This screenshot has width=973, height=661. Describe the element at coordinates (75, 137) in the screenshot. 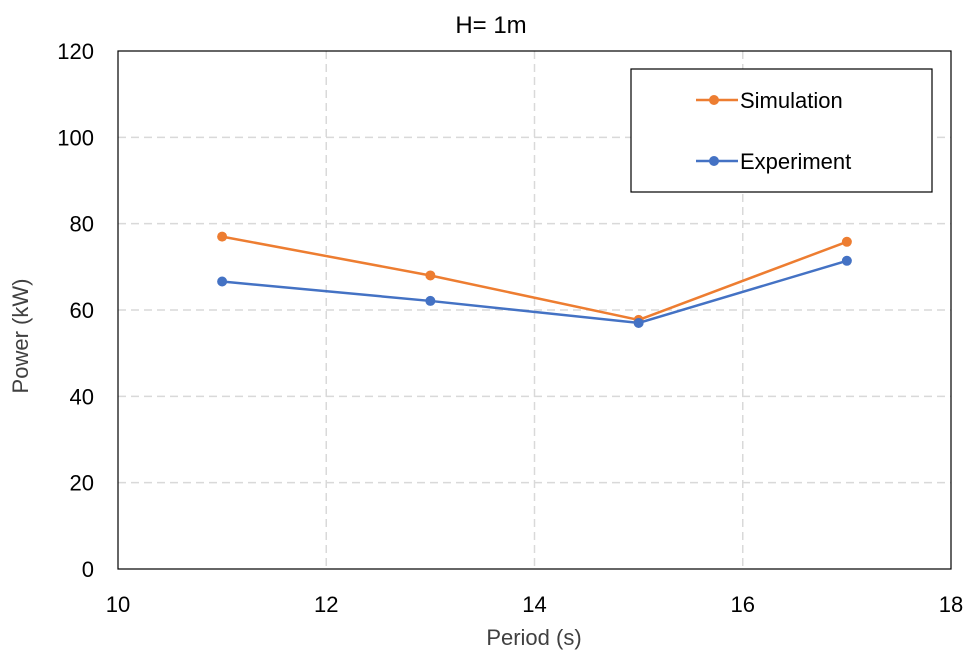

I see `y-tick-label: 100` at that location.